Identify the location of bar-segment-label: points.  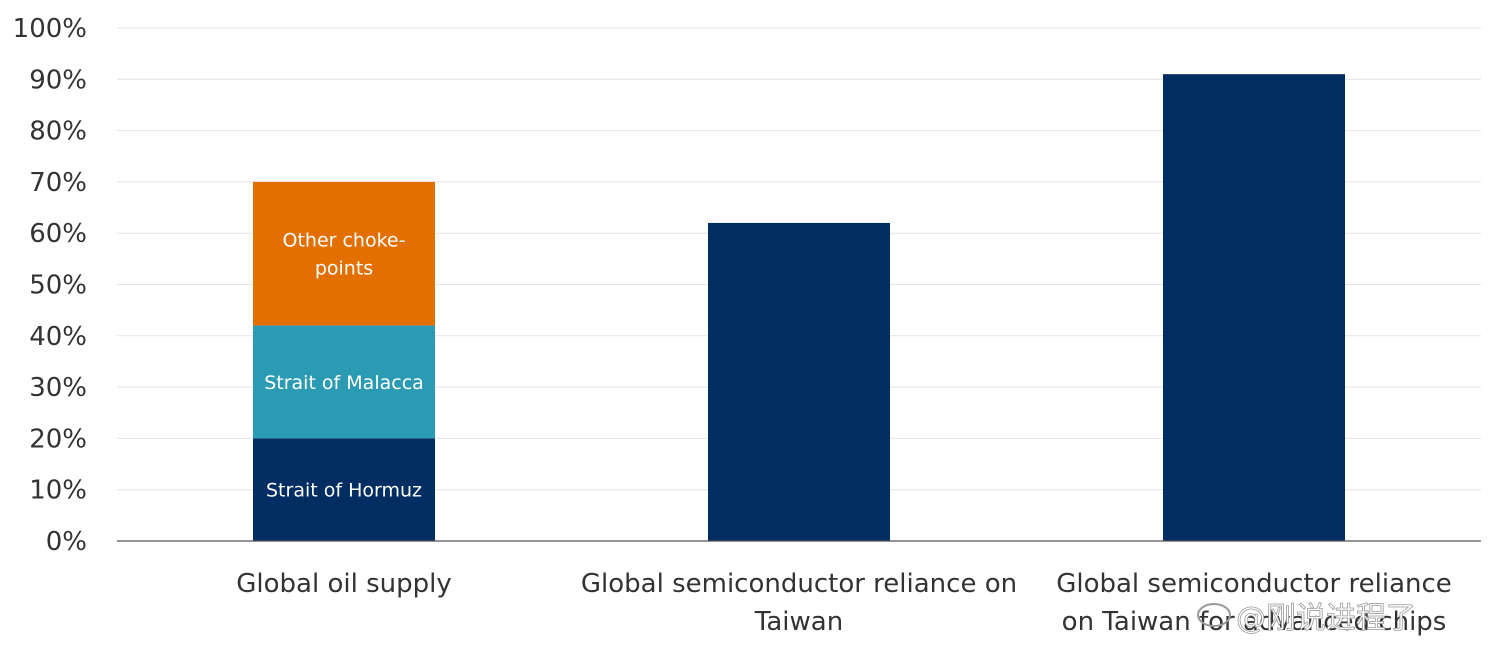
(344, 269).